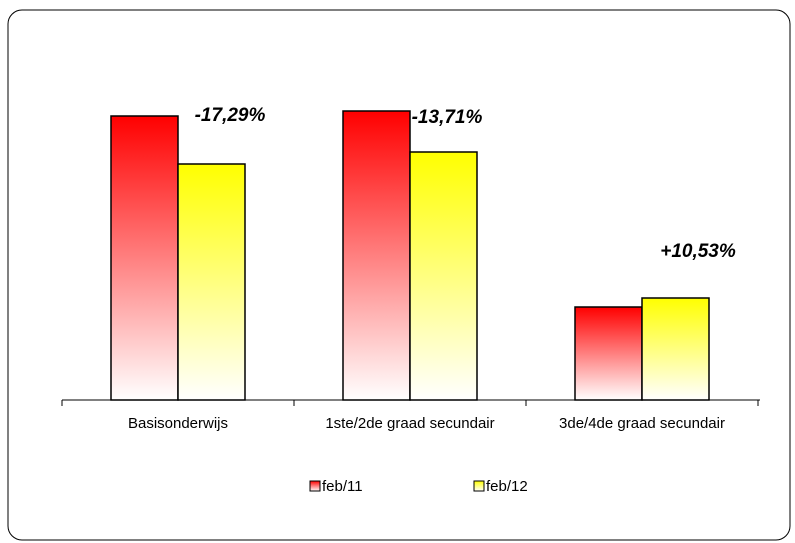 This screenshot has width=795, height=543. I want to click on legend-label: feb/12, so click(507, 486).